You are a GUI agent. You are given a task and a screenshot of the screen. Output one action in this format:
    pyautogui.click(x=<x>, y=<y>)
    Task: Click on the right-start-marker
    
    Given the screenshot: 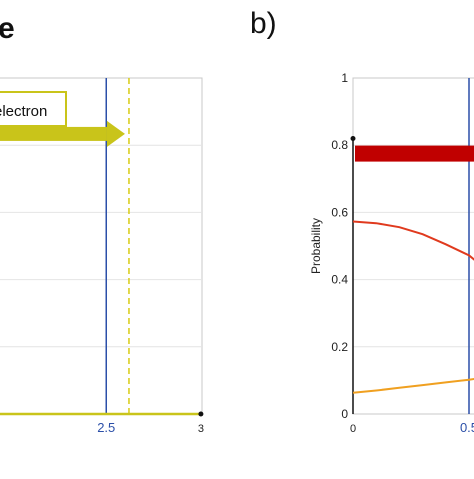 What is the action you would take?
    pyautogui.click(x=353, y=138)
    